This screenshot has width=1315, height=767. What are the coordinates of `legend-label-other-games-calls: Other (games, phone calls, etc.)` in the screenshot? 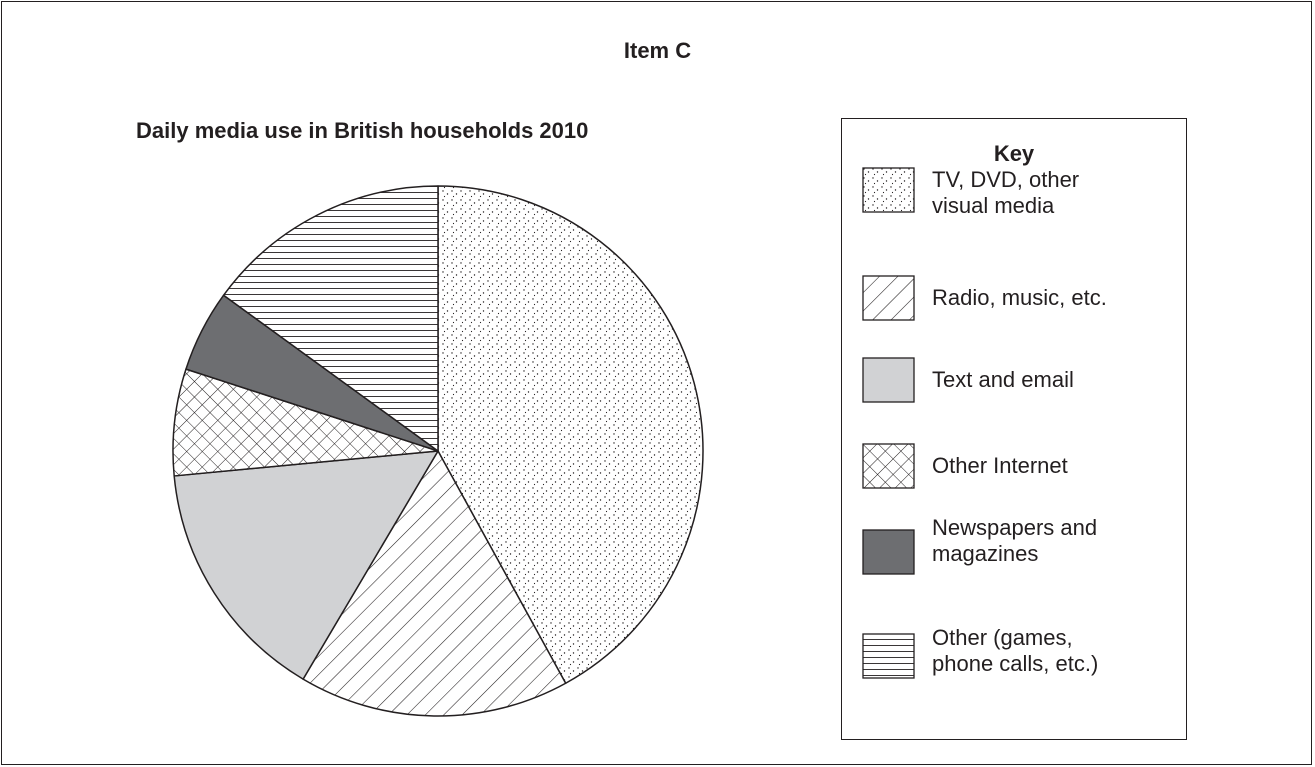 It's located at (1052, 651).